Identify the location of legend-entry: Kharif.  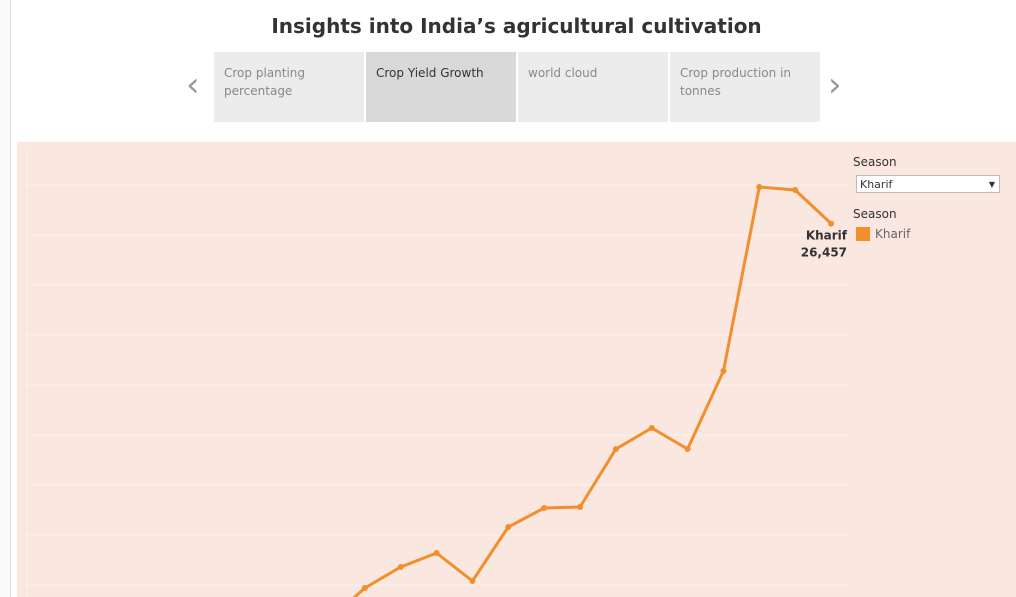
(893, 234).